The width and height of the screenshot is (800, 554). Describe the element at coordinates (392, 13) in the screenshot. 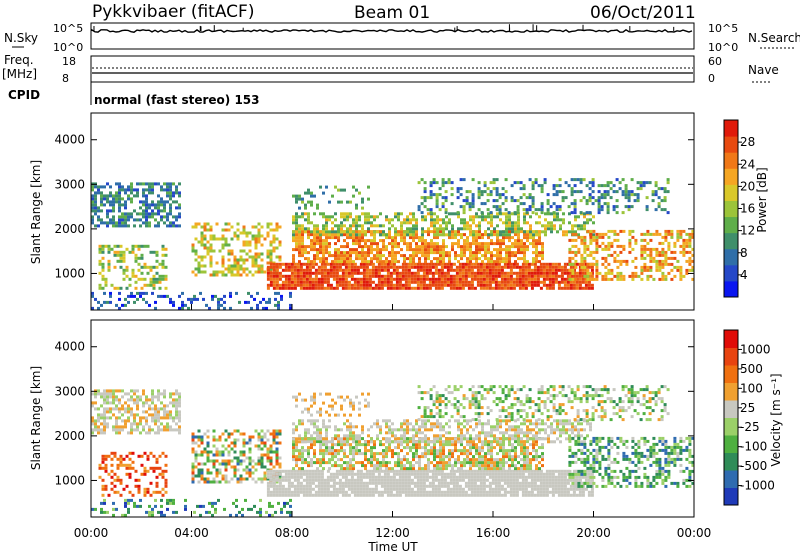

I see `beam-title: Beam 01` at that location.